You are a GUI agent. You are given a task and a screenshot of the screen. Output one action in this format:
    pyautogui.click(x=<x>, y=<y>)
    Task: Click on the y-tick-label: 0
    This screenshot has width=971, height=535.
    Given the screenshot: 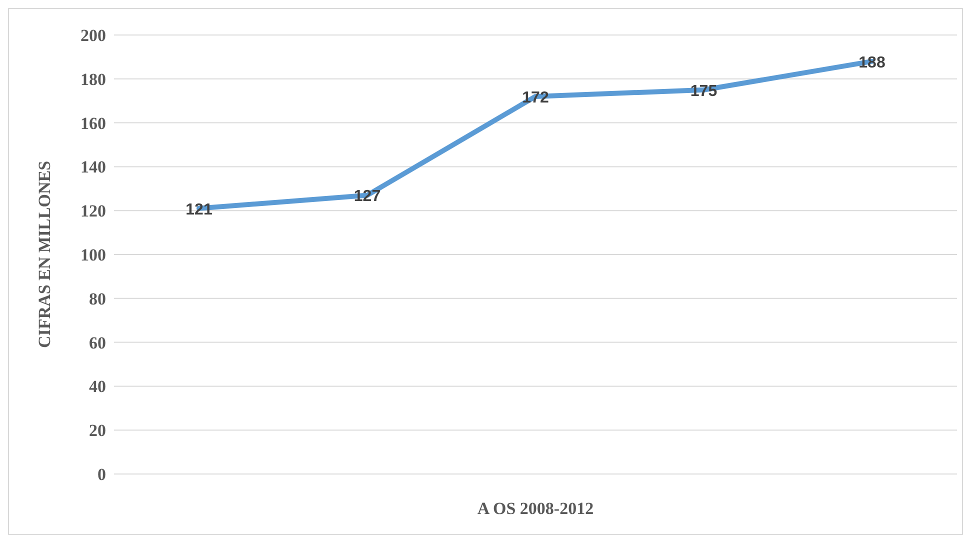 What is the action you would take?
    pyautogui.click(x=102, y=474)
    